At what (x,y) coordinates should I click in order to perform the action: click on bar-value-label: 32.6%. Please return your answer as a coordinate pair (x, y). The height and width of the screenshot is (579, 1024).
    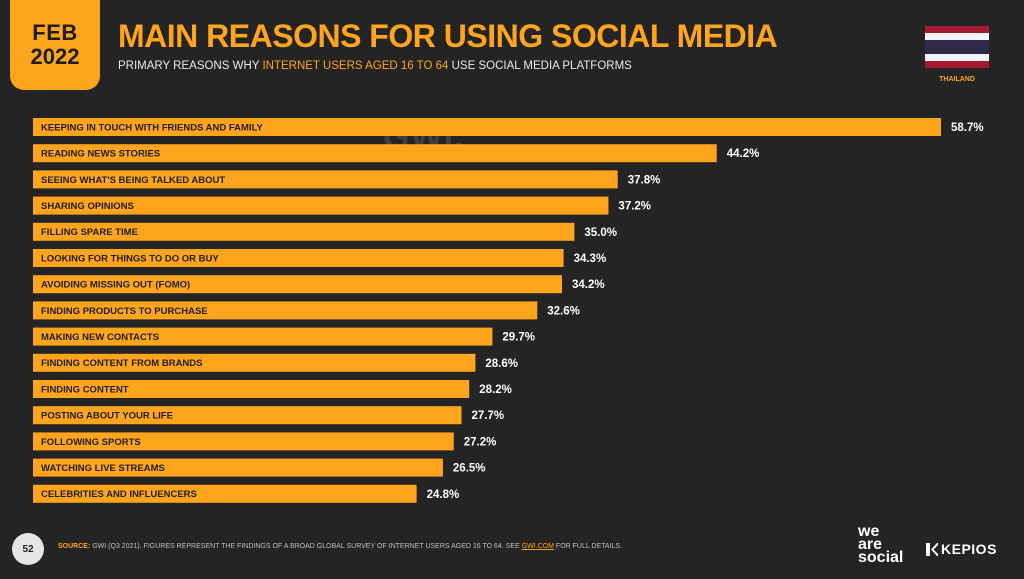
    Looking at the image, I should click on (563, 311).